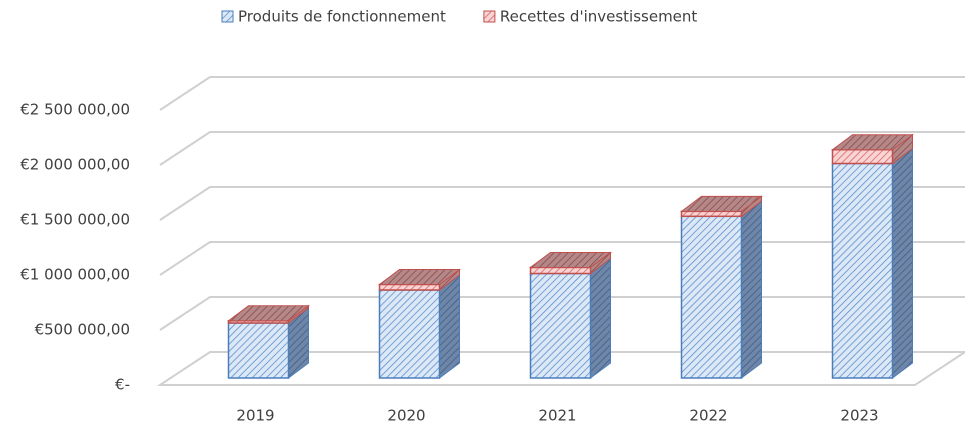 This screenshot has height=433, width=965. I want to click on x-tick-label: 2019, so click(255, 416).